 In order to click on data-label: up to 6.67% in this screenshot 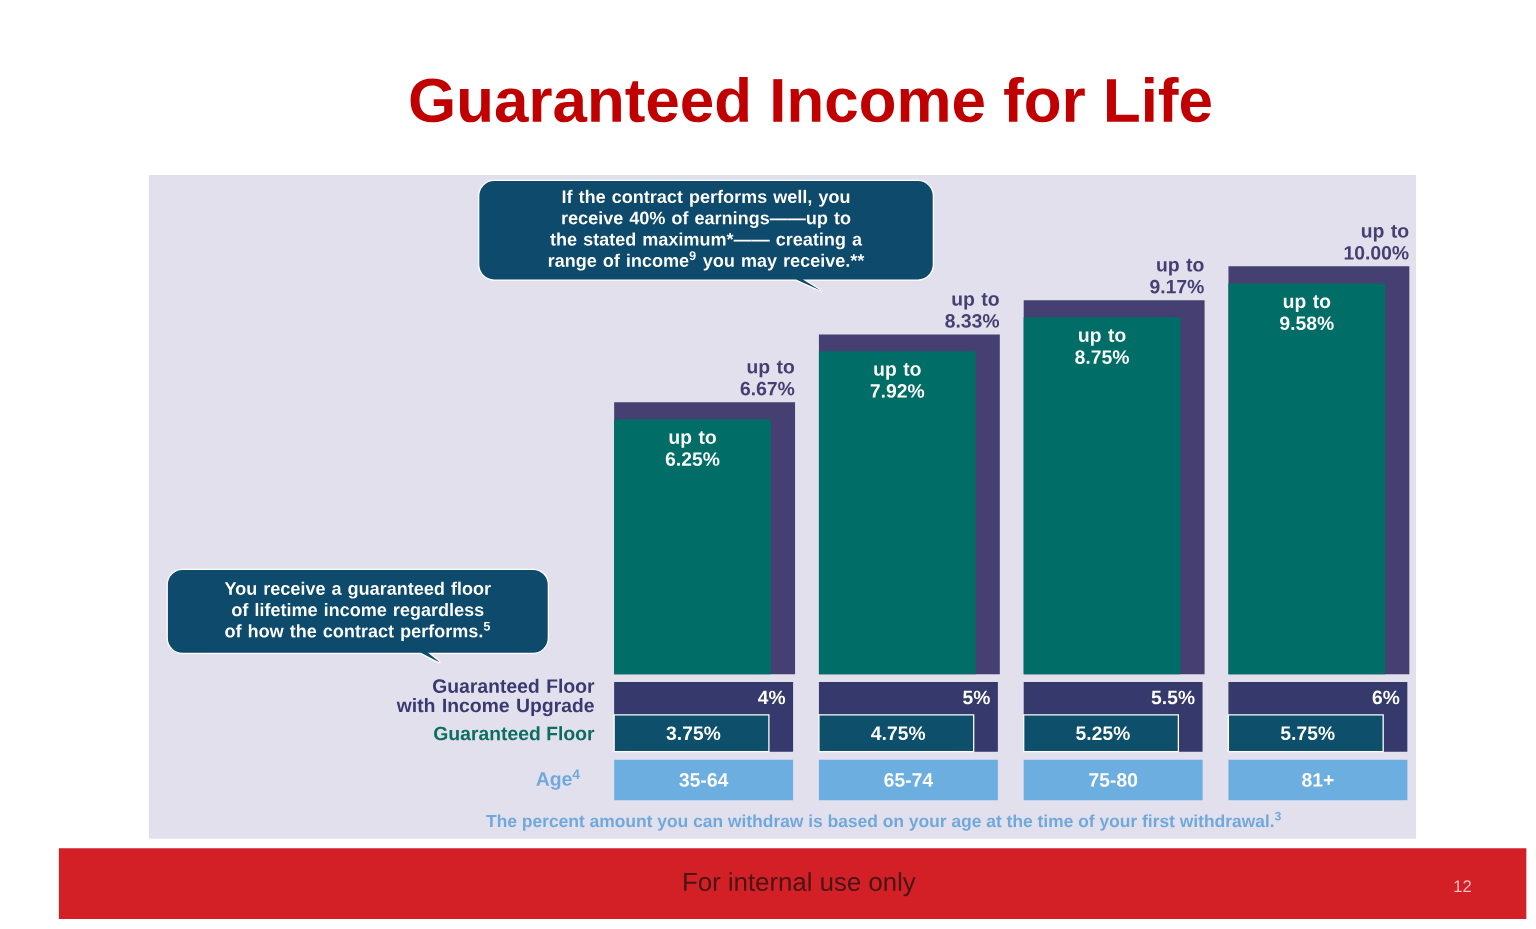, I will do `click(767, 378)`.